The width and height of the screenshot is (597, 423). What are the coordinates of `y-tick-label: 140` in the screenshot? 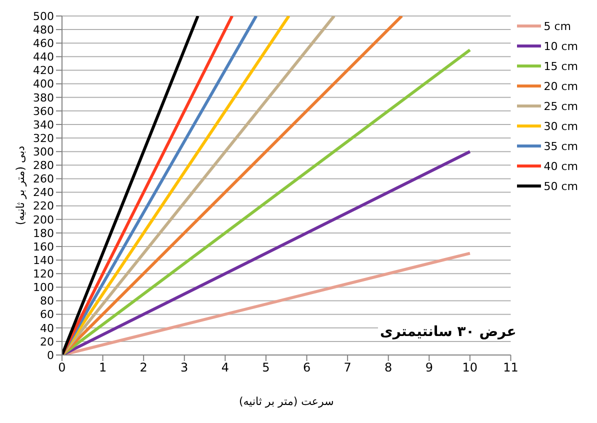 It's located at (43, 260).